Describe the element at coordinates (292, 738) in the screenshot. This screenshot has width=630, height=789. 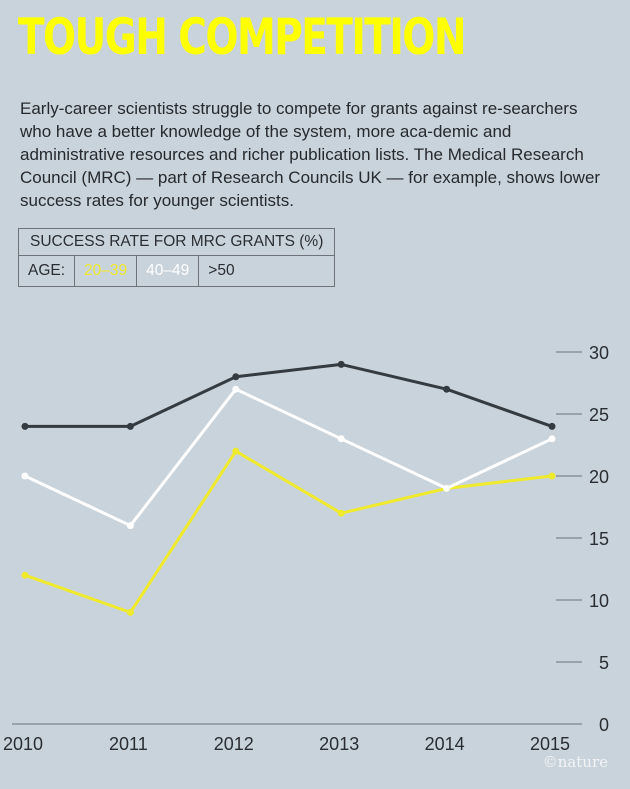
I see `x-axis: 2010 2011 2012 2013 2014 2015` at that location.